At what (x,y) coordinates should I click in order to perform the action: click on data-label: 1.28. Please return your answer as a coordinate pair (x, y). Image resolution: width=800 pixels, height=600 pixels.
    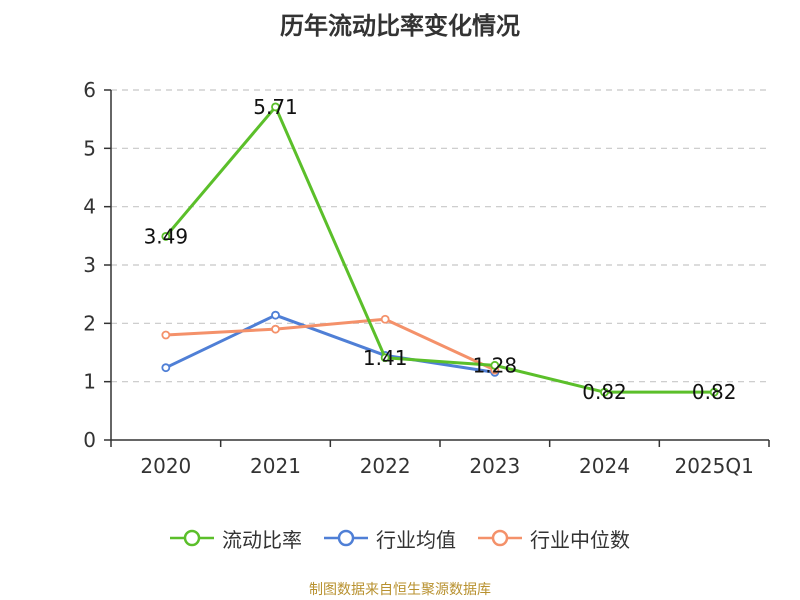
    Looking at the image, I should click on (495, 365).